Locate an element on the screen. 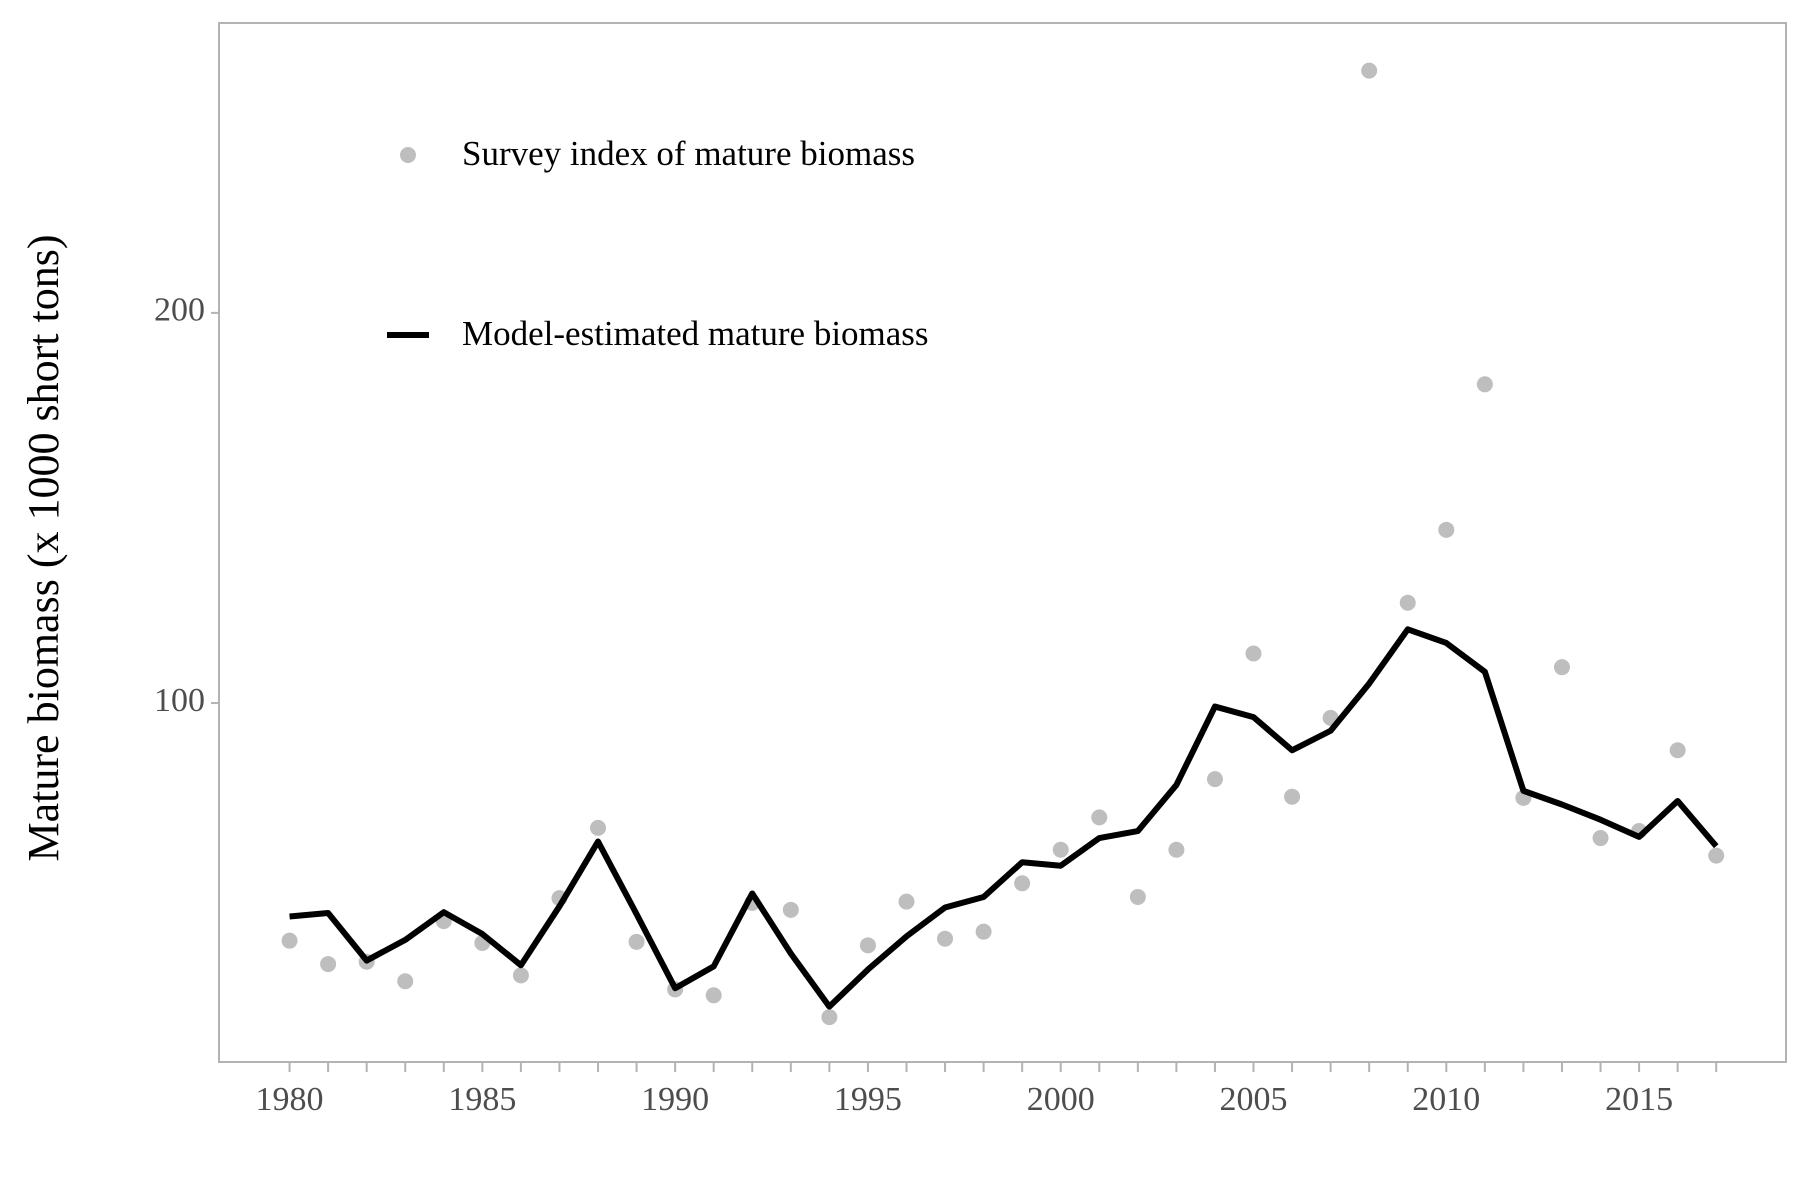  legend-label: Model-estimated mature biomass is located at coordinates (695, 333).